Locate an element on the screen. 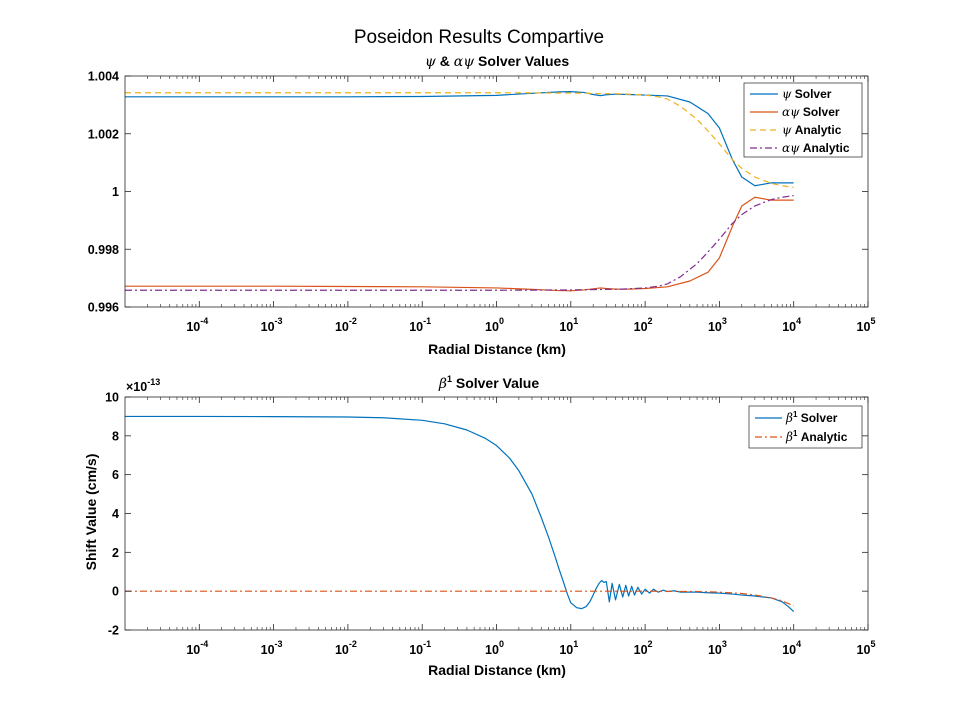  bottom-xtick-label: 10² is located at coordinates (643, 648).